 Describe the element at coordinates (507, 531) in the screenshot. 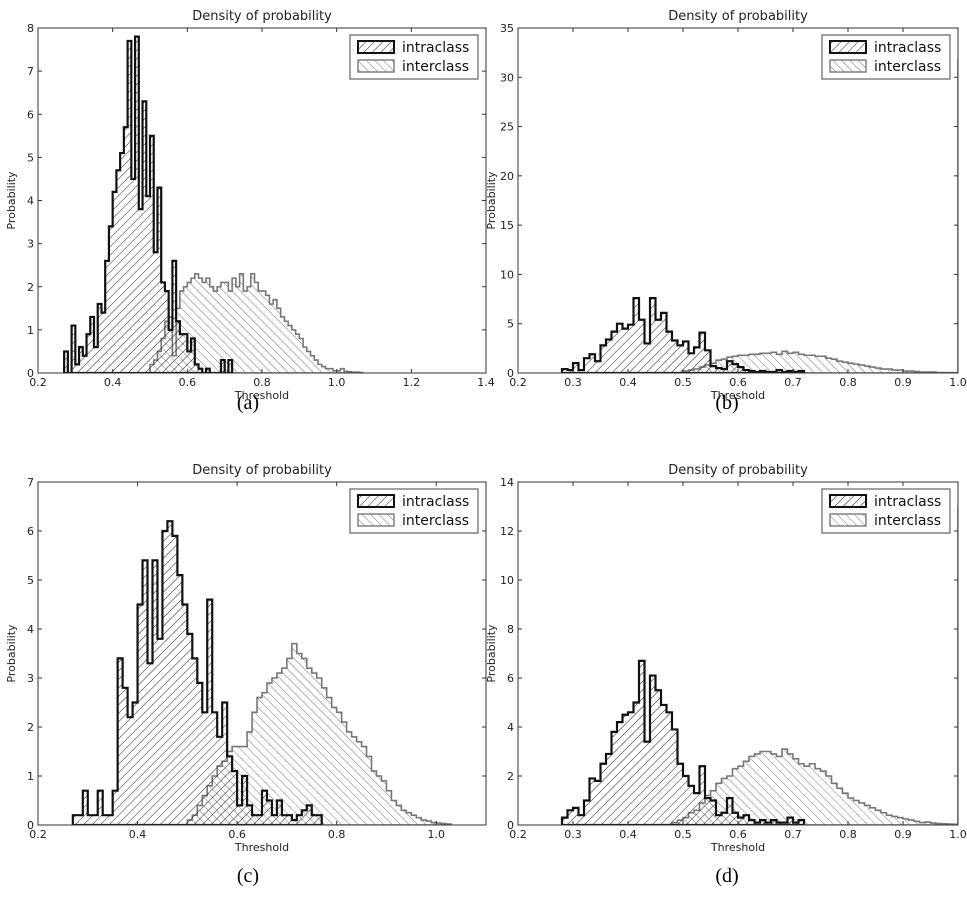

I see `y-tick-label: 12` at that location.